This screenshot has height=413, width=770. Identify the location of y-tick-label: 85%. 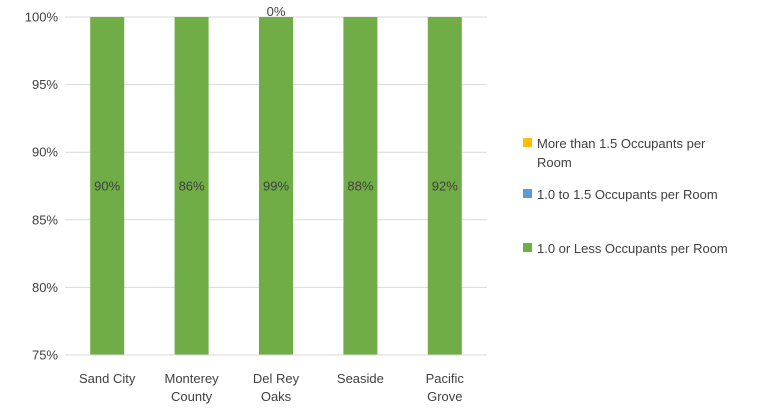
(45, 219).